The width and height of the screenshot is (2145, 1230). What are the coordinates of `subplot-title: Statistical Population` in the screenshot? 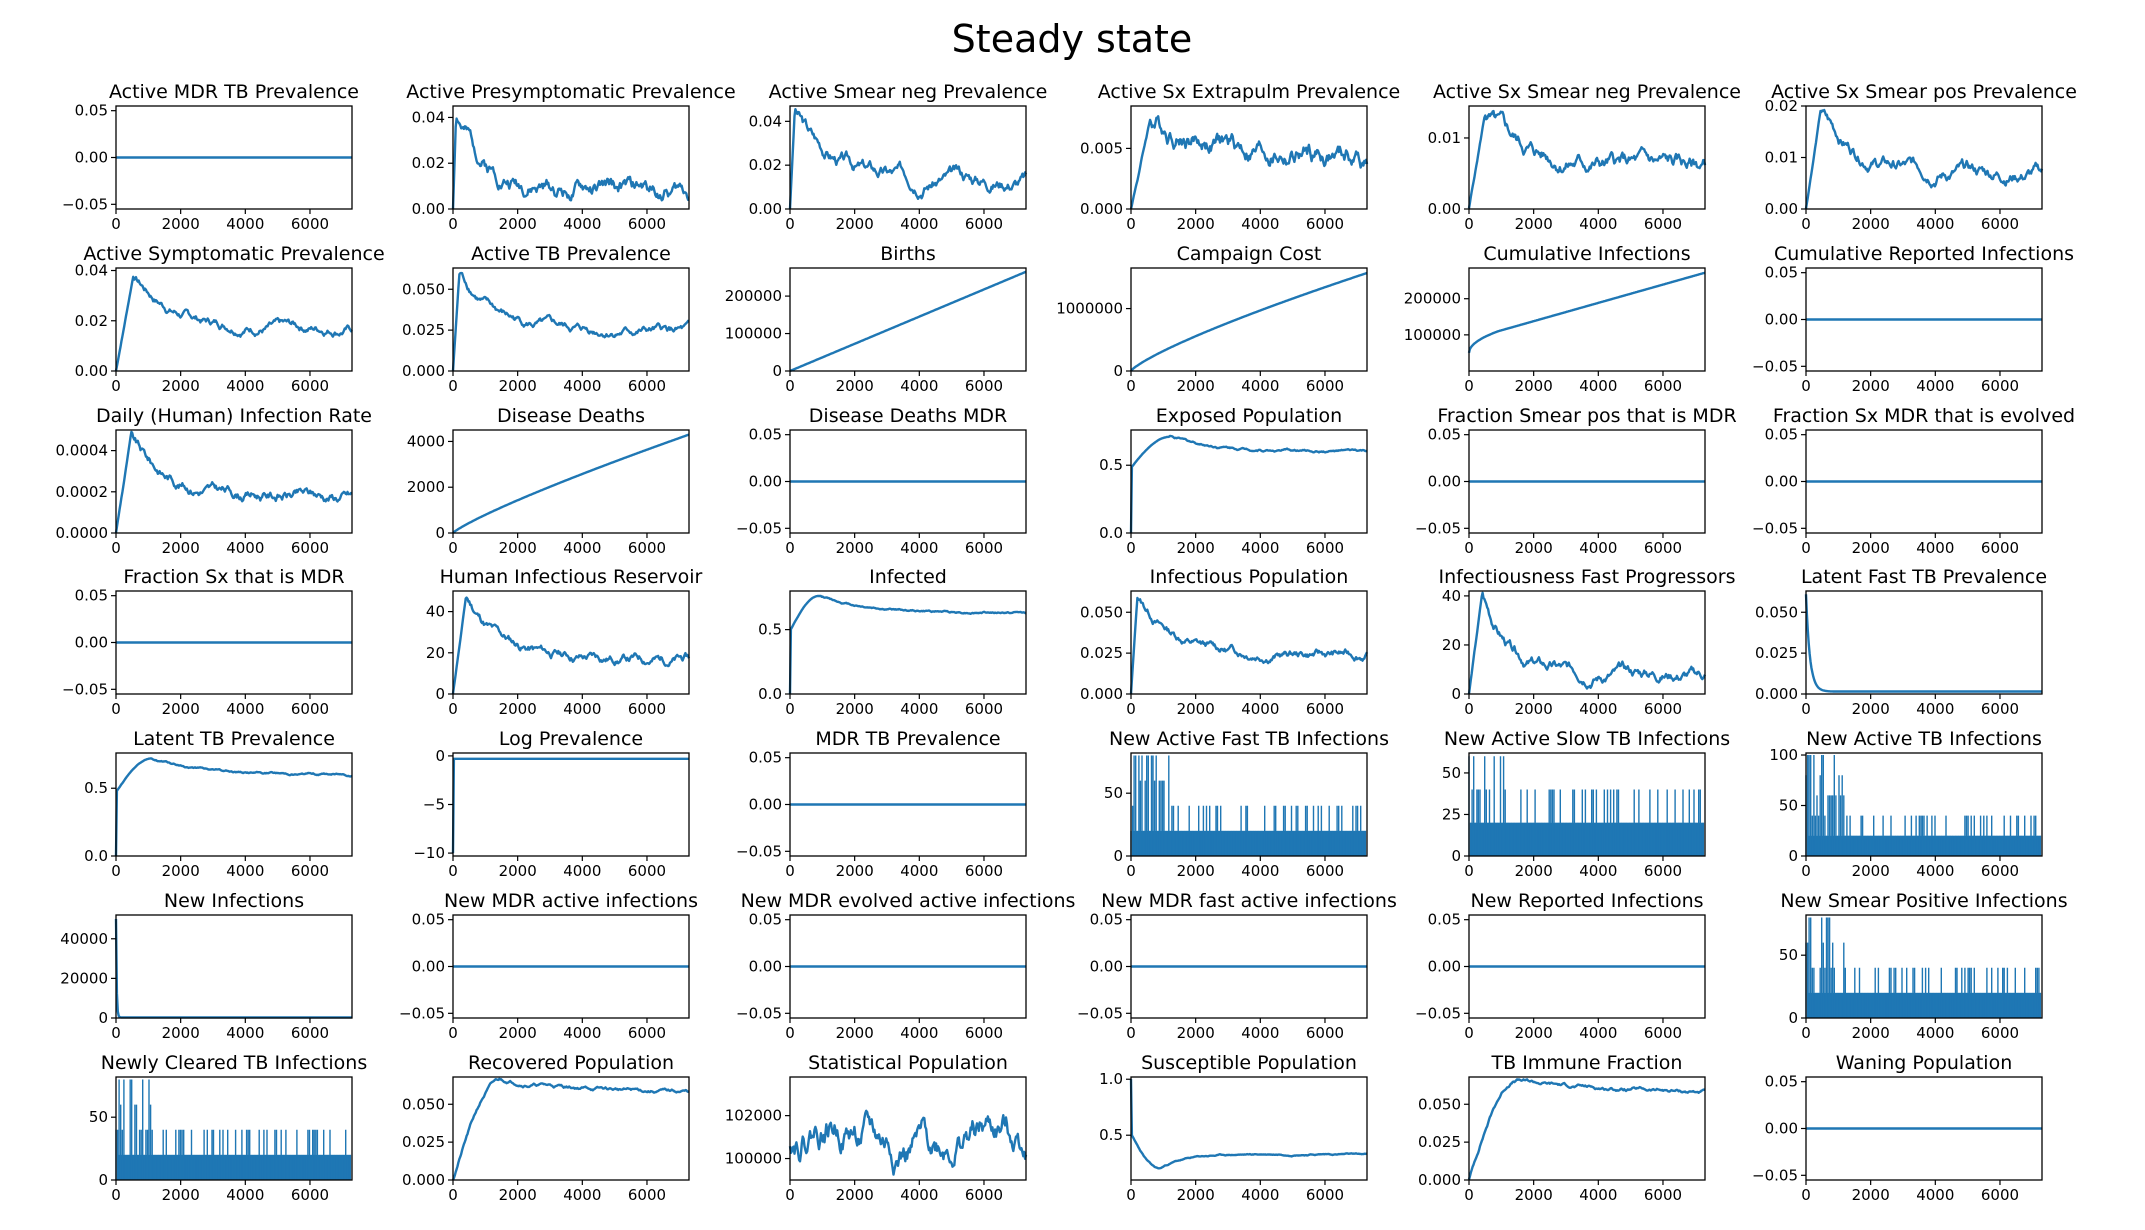 It's located at (908, 1063).